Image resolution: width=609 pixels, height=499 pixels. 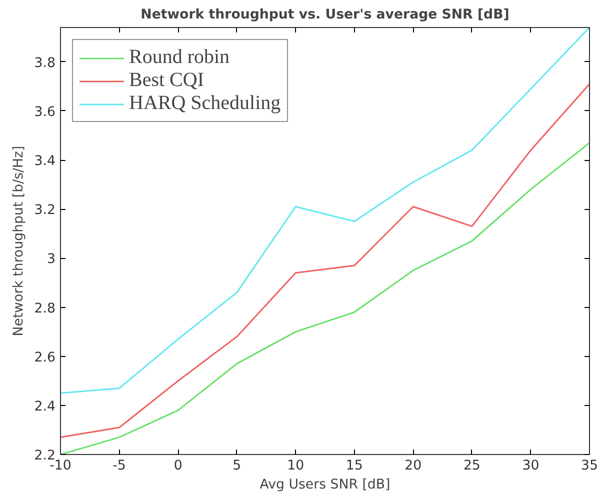 What do you see at coordinates (413, 466) in the screenshot?
I see `x-tick-label: 20` at bounding box center [413, 466].